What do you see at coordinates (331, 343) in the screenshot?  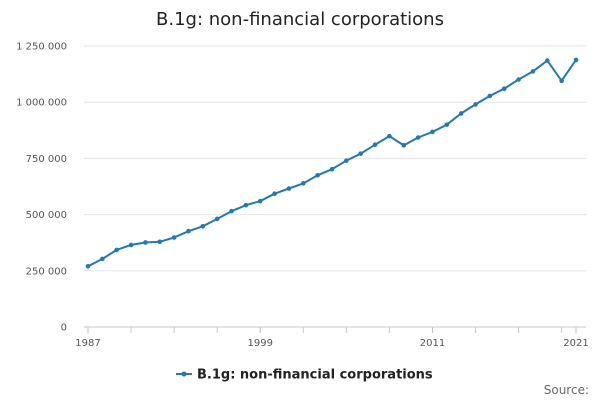 I see `x-axis-tick-labels: 1987 1999 2011 2021` at bounding box center [331, 343].